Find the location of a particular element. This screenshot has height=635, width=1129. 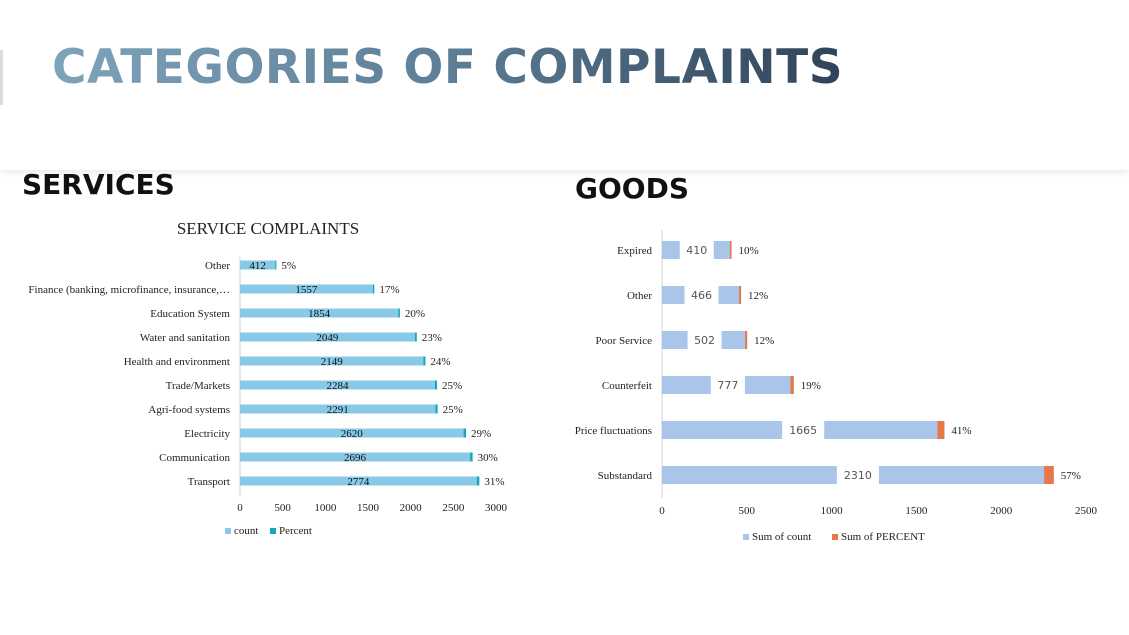

service-count-data-label: 412 is located at coordinates (257, 266).